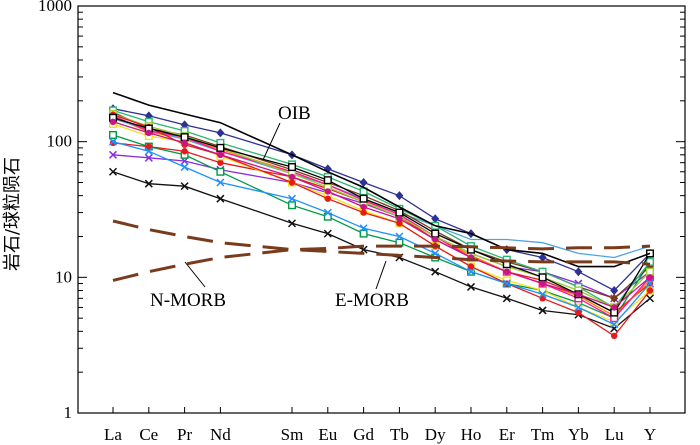 Image resolution: width=700 pixels, height=445 pixels. I want to click on e-morb-label: E-MORB, so click(372, 300).